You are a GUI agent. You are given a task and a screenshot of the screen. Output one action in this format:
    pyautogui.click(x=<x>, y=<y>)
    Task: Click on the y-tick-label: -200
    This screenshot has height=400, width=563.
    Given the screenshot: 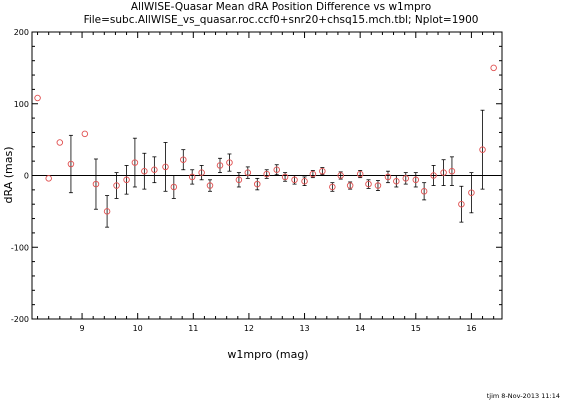 What is the action you would take?
    pyautogui.click(x=20, y=319)
    